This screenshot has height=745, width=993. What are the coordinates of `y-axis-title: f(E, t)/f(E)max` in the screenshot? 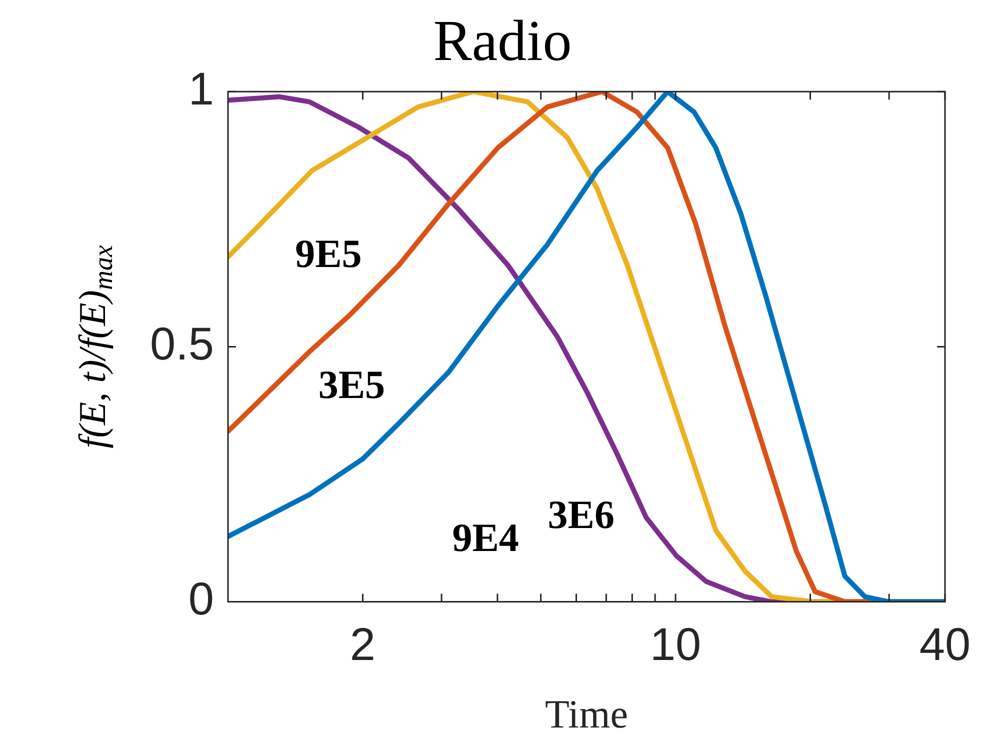 It's located at (95, 346).